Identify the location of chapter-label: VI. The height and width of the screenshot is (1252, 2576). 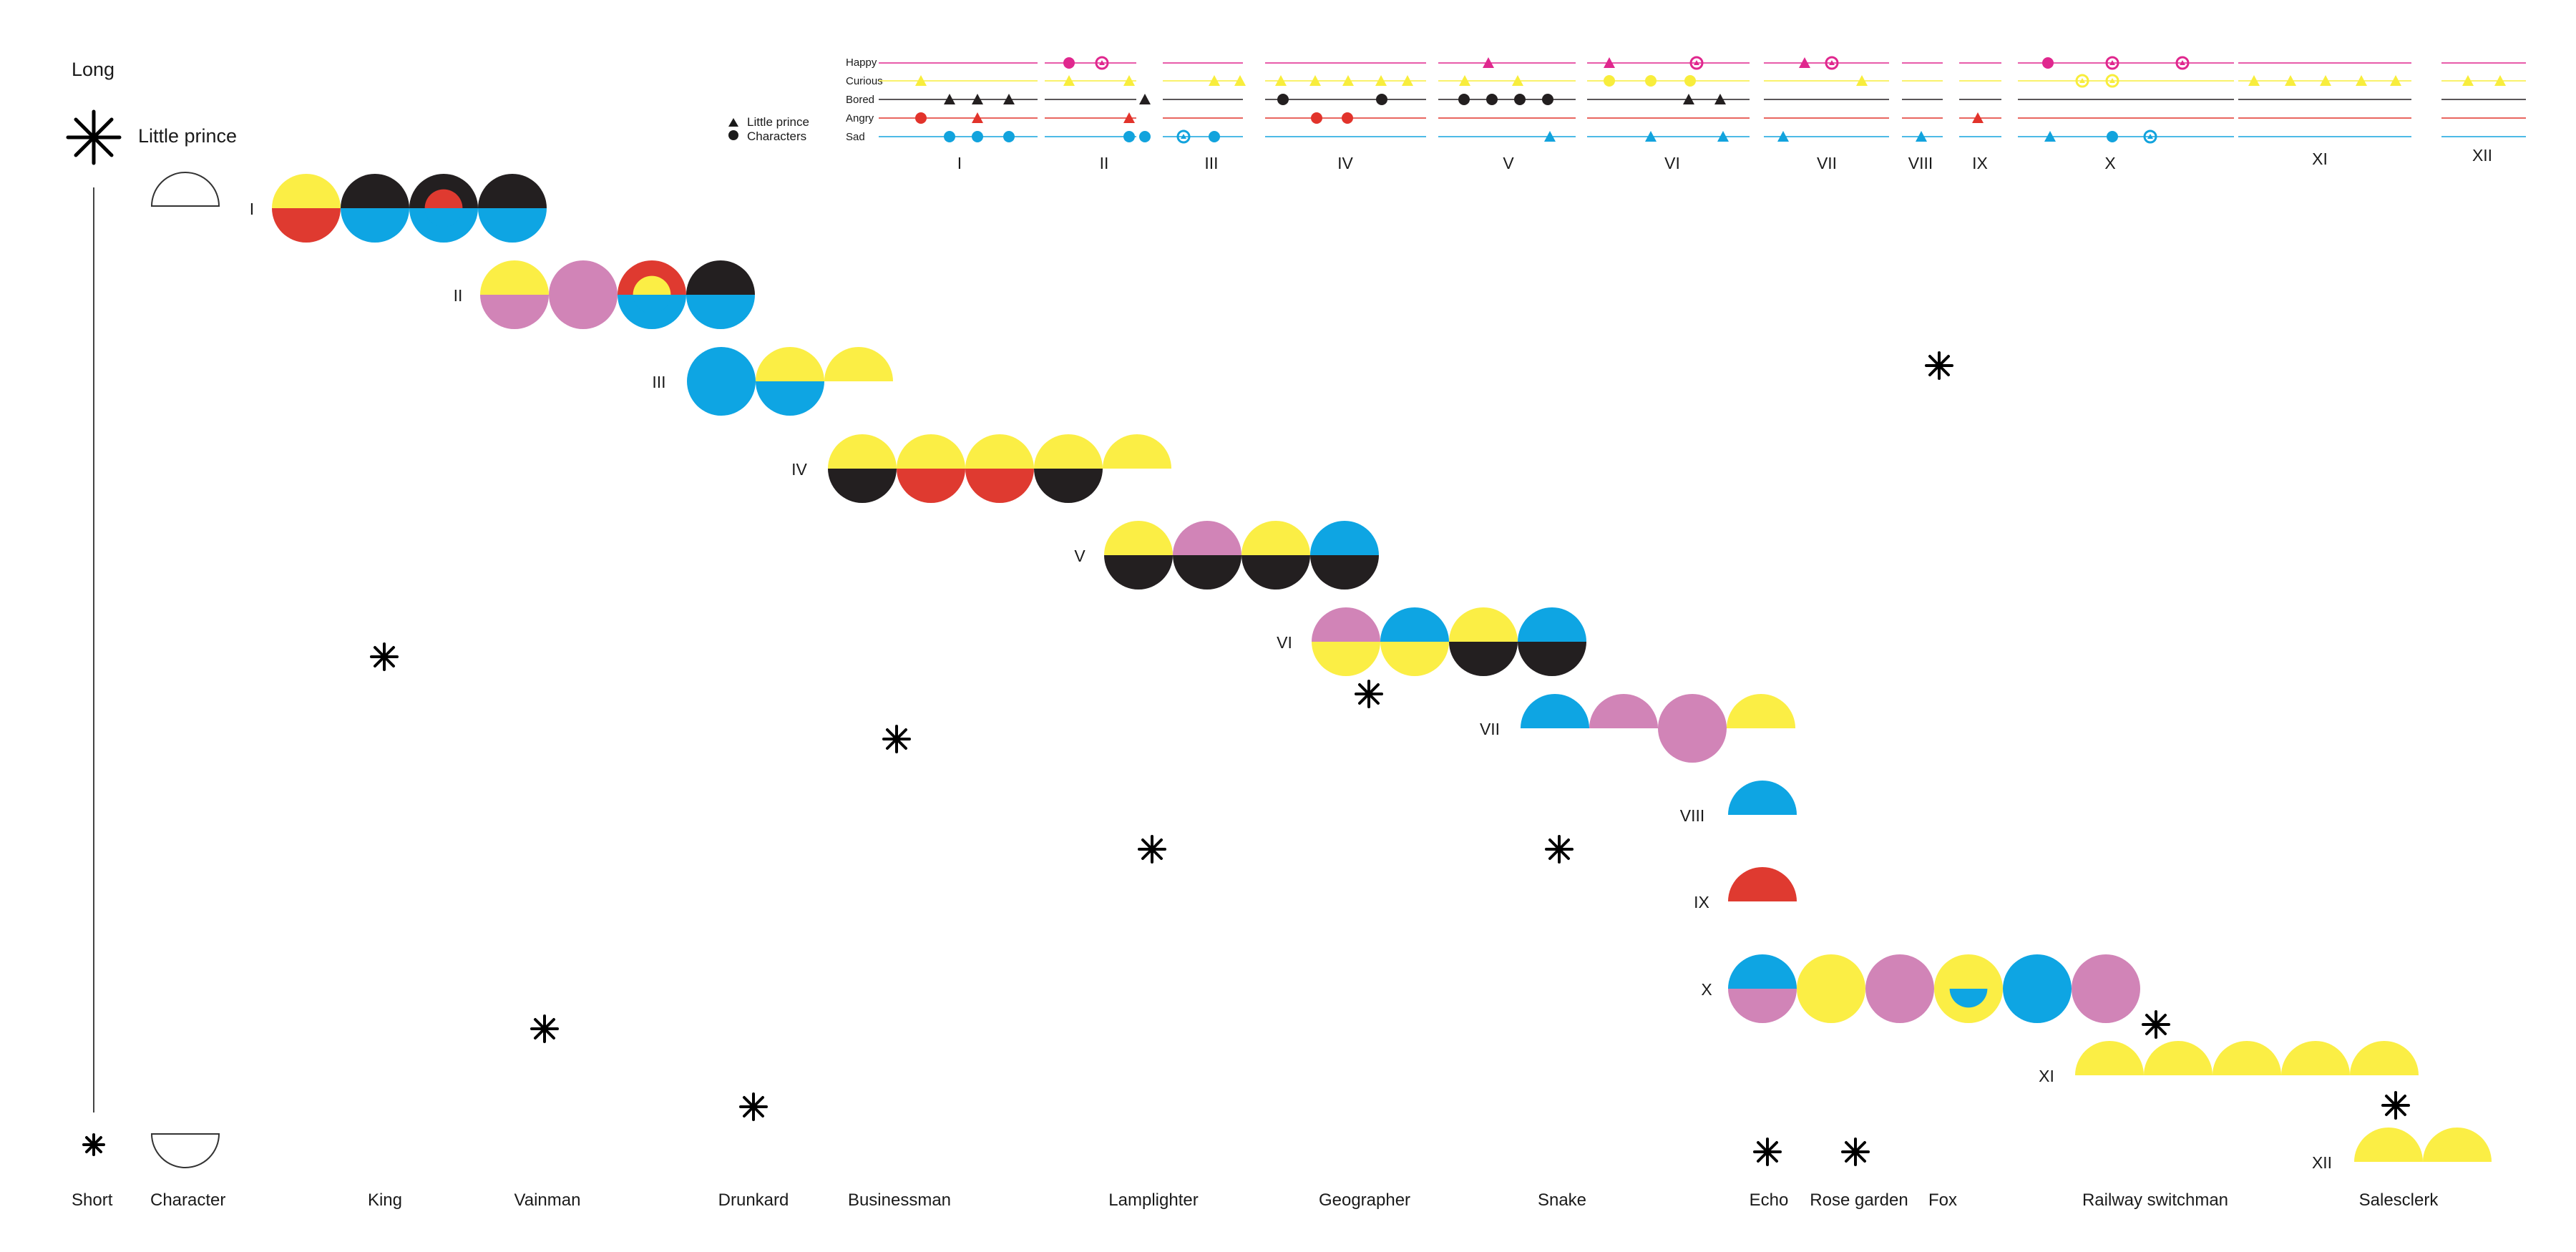
(1284, 642).